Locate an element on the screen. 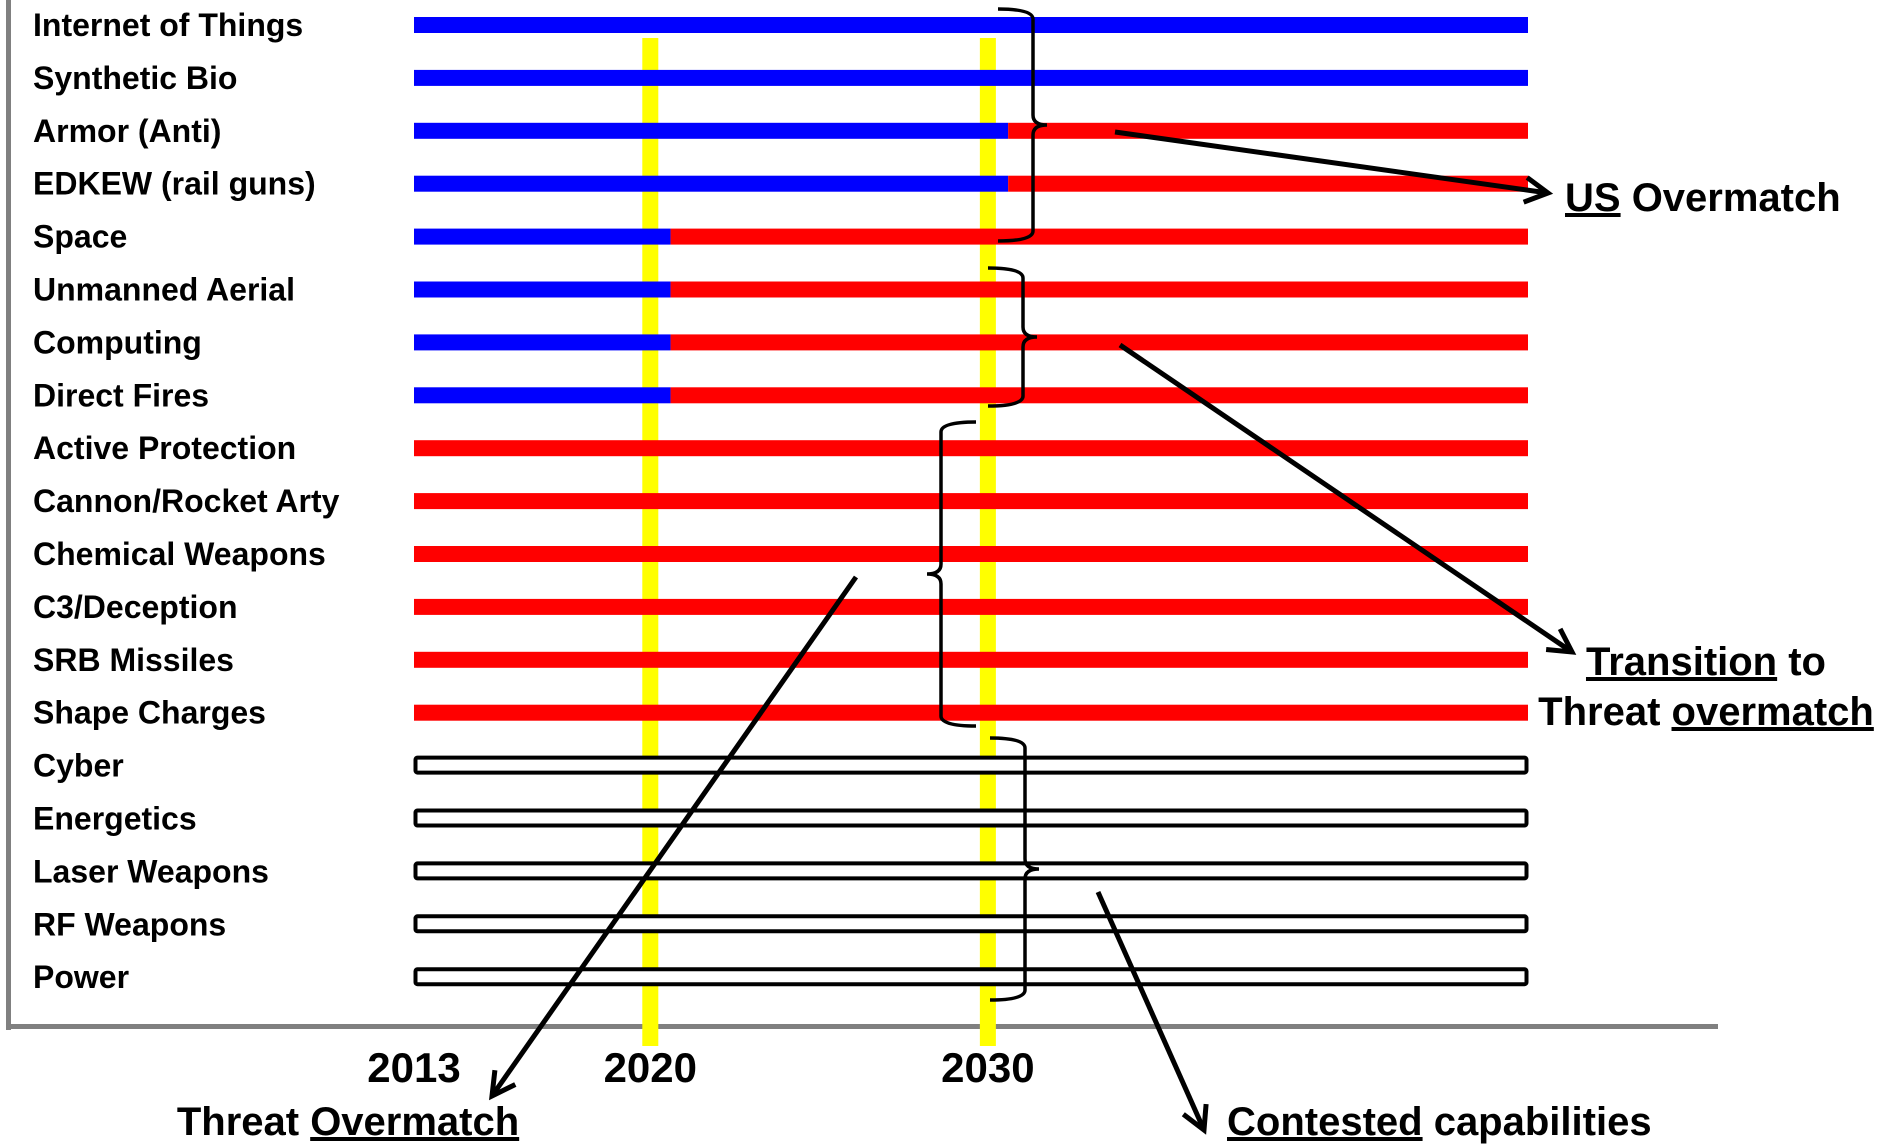 The image size is (1899, 1148). row-label: Computing is located at coordinates (117, 342).